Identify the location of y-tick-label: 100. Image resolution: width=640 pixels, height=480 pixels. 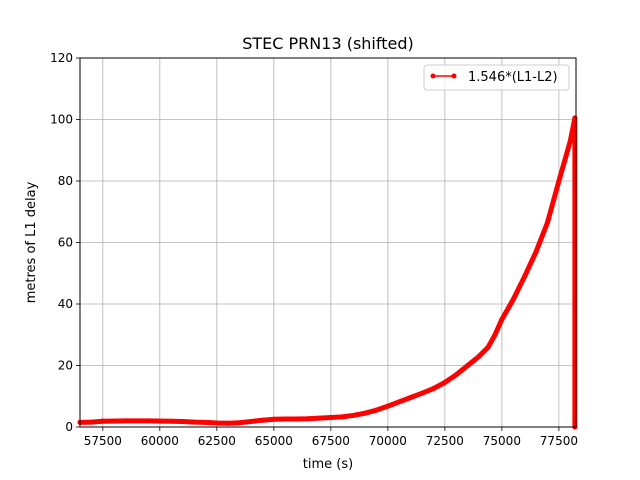
(61, 120).